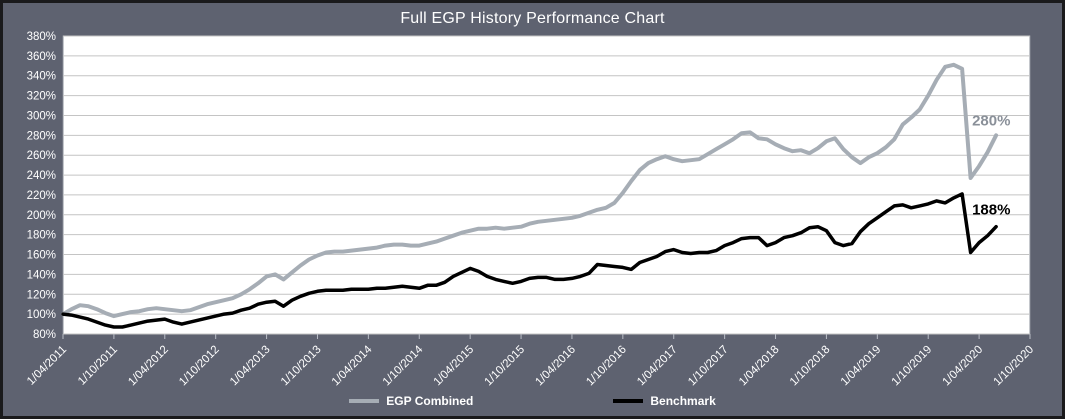 This screenshot has height=419, width=1065. What do you see at coordinates (708, 366) in the screenshot?
I see `x-axis-tick-label: 1/10/2017` at bounding box center [708, 366].